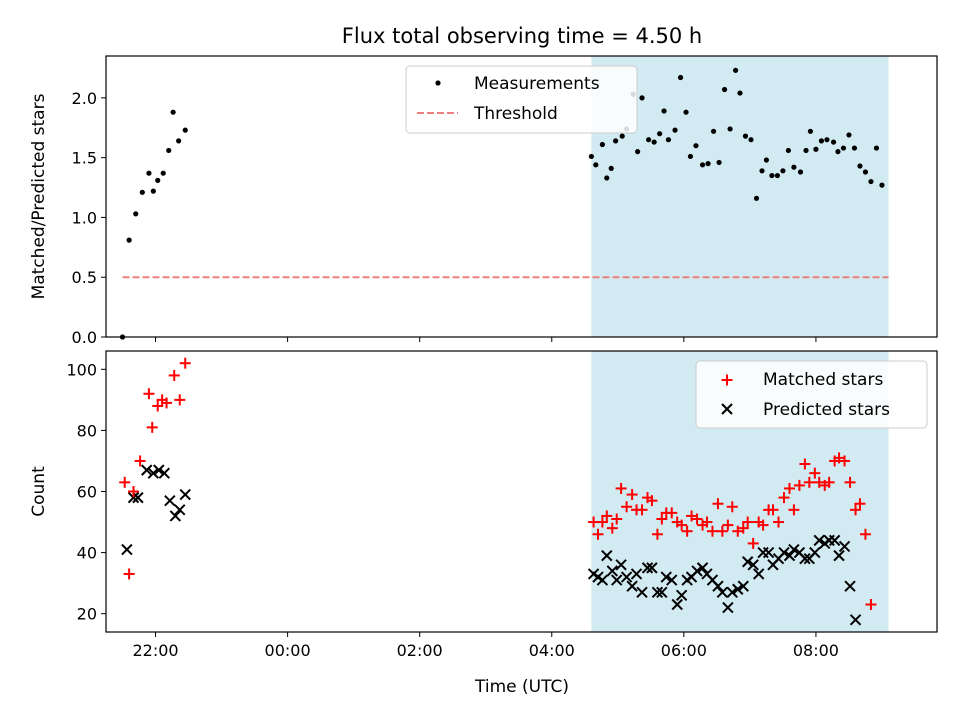 Image resolution: width=960 pixels, height=720 pixels. I want to click on bot-y-tick-label: 80, so click(87, 430).